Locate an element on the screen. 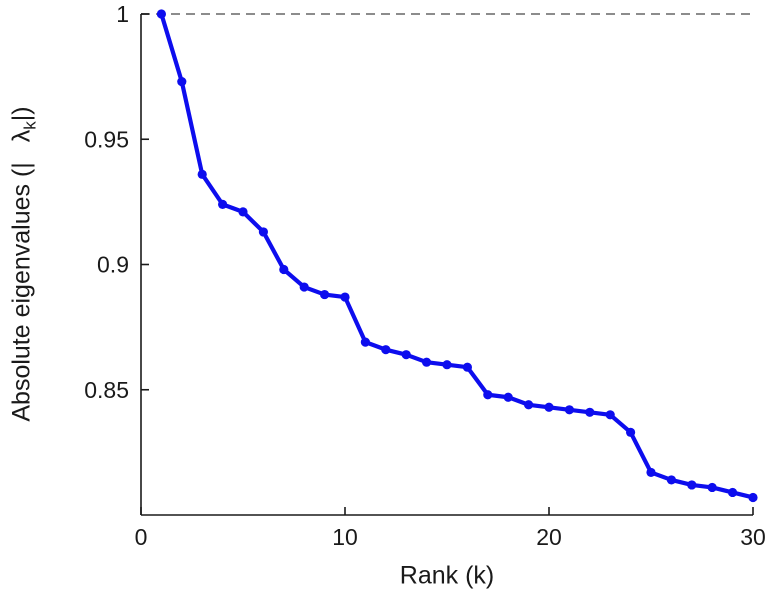  y-axis-label-suffix: |) is located at coordinates (21, 114).